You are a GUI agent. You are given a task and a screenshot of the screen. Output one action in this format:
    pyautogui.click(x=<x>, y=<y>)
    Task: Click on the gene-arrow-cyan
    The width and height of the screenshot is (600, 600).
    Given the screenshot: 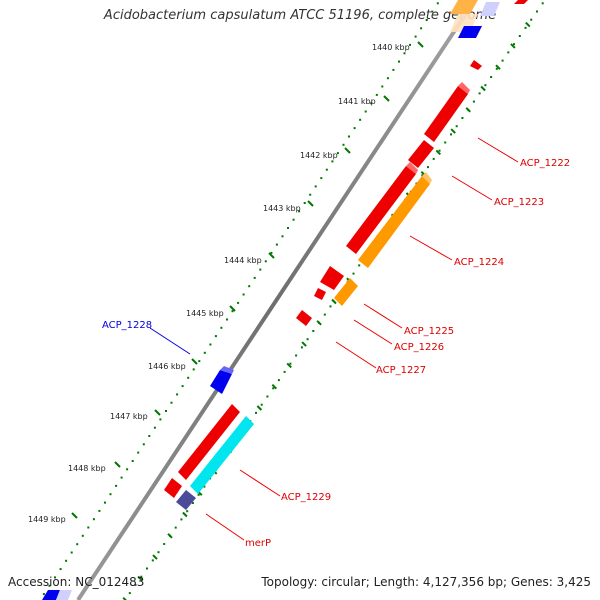 What is the action you would take?
    pyautogui.click(x=222, y=455)
    